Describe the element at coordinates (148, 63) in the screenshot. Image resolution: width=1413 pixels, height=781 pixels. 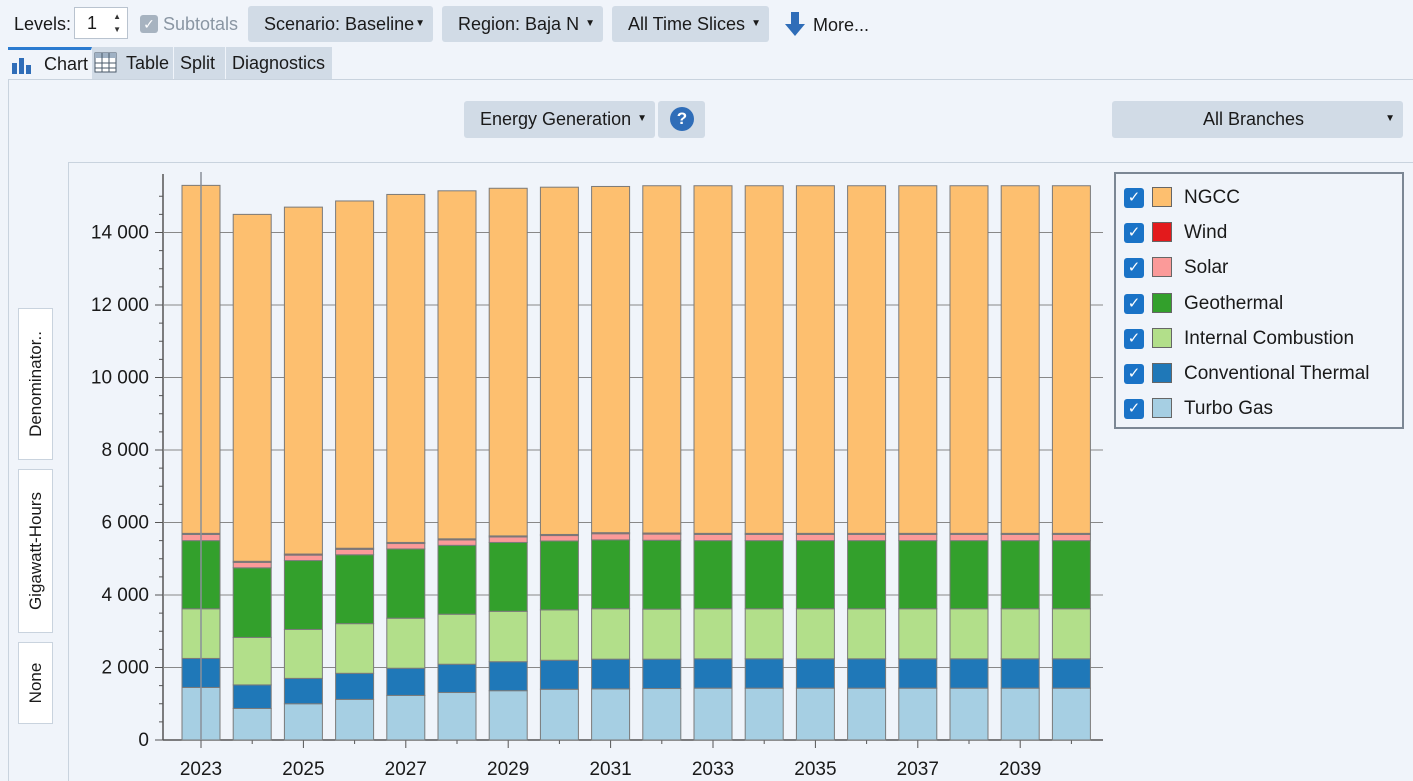
I see `tab-table-label: Table` at that location.